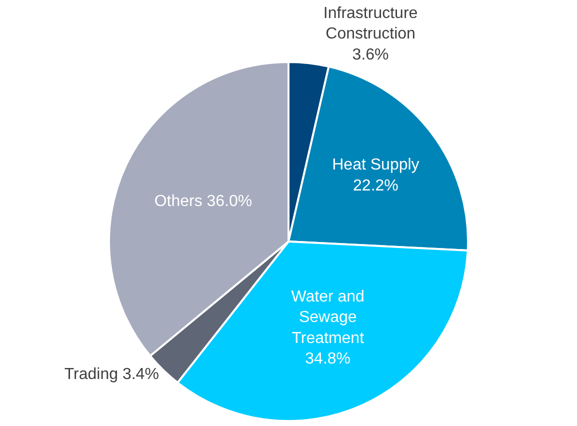  What do you see at coordinates (328, 317) in the screenshot?
I see `slice-label: Water and Sewage Treatment` at bounding box center [328, 317].